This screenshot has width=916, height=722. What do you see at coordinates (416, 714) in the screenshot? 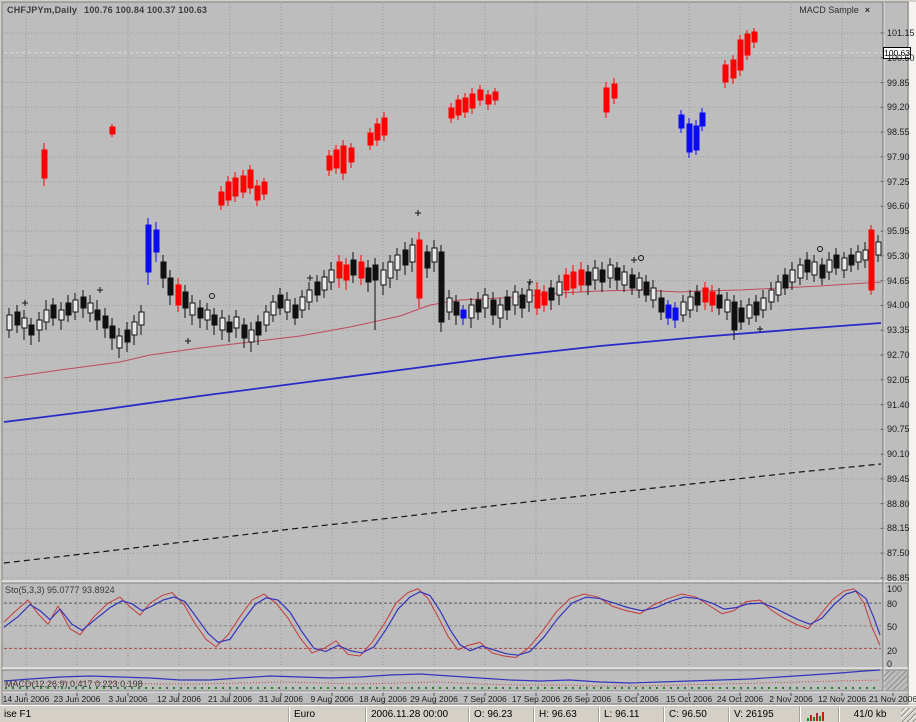
I see `status-datetime: 2006.11.28 00:00` at bounding box center [416, 714].